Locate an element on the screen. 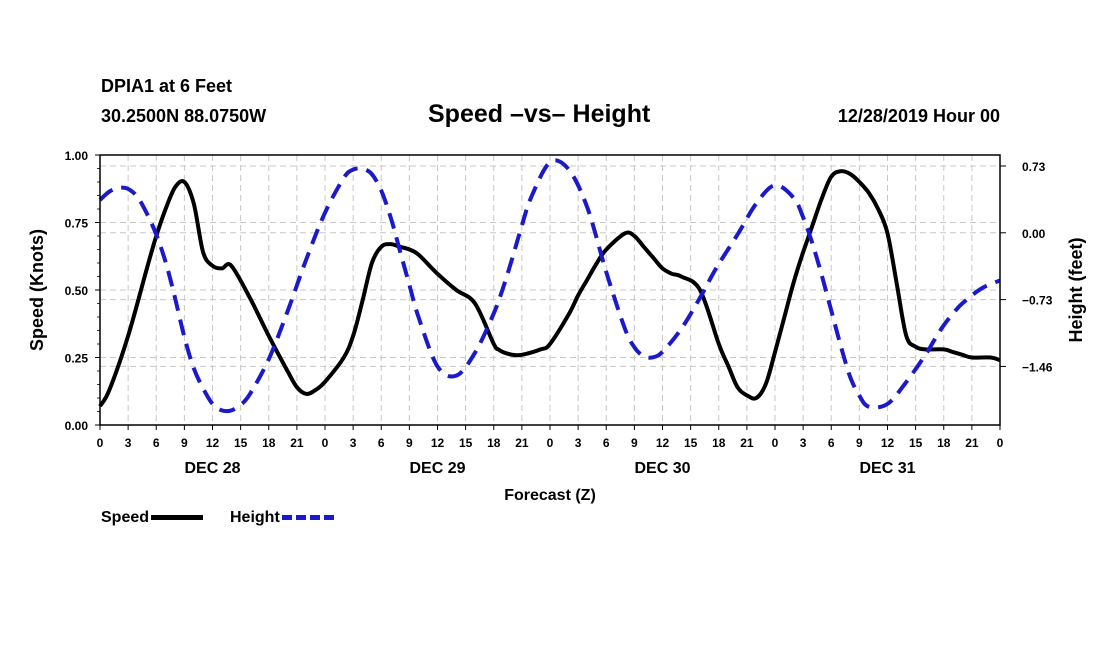 Image resolution: width=1100 pixels, height=650 pixels. right-tick-label: −0.73 is located at coordinates (1037, 301).